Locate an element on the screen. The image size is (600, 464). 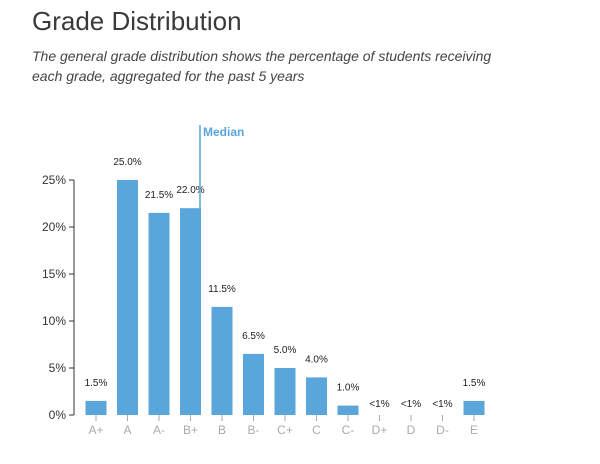
y-tick-label: 0% is located at coordinates (58, 415).